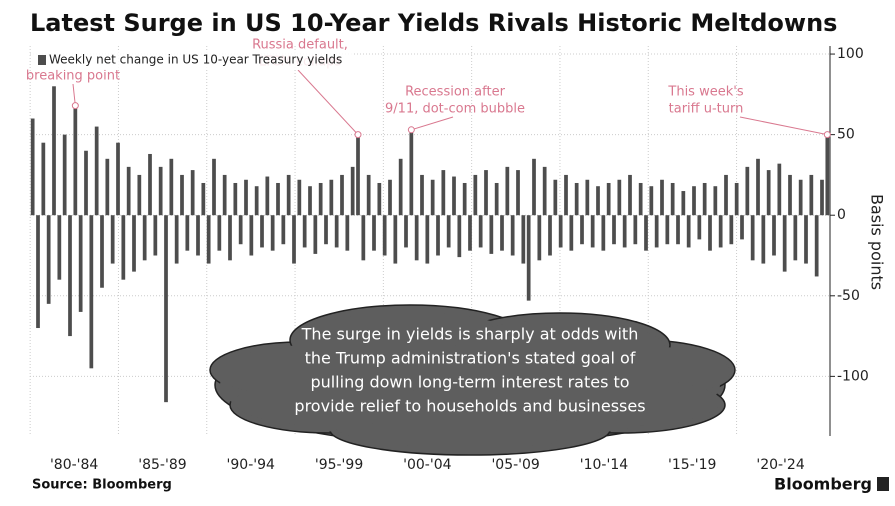  Describe the element at coordinates (883, 484) in the screenshot. I see `brand-icon` at that location.